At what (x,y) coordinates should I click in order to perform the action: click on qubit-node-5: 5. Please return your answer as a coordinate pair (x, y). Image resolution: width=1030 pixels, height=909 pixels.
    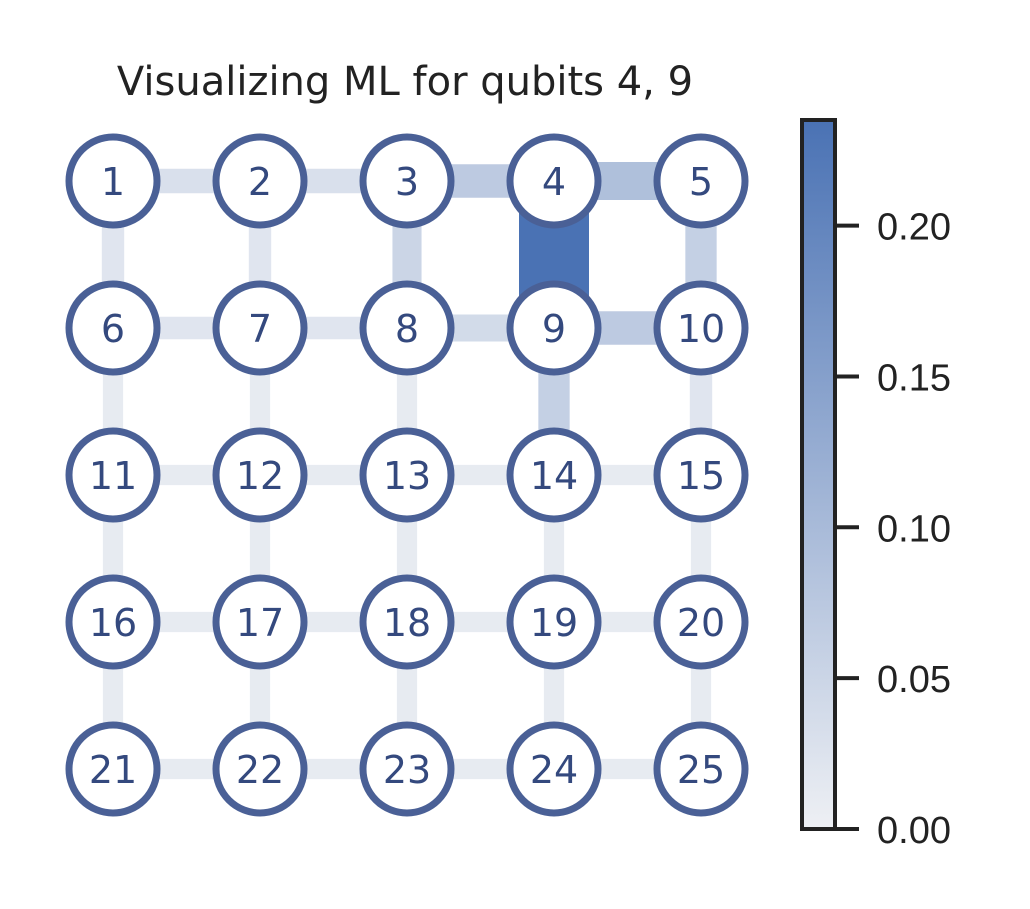
    Looking at the image, I should click on (701, 181).